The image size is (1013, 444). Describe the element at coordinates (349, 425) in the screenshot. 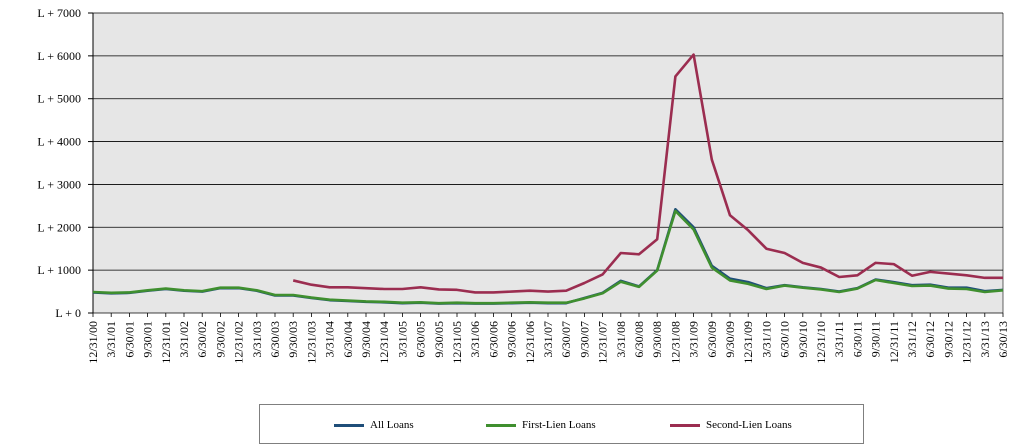

I see `legend-swatch-all-loans` at that location.